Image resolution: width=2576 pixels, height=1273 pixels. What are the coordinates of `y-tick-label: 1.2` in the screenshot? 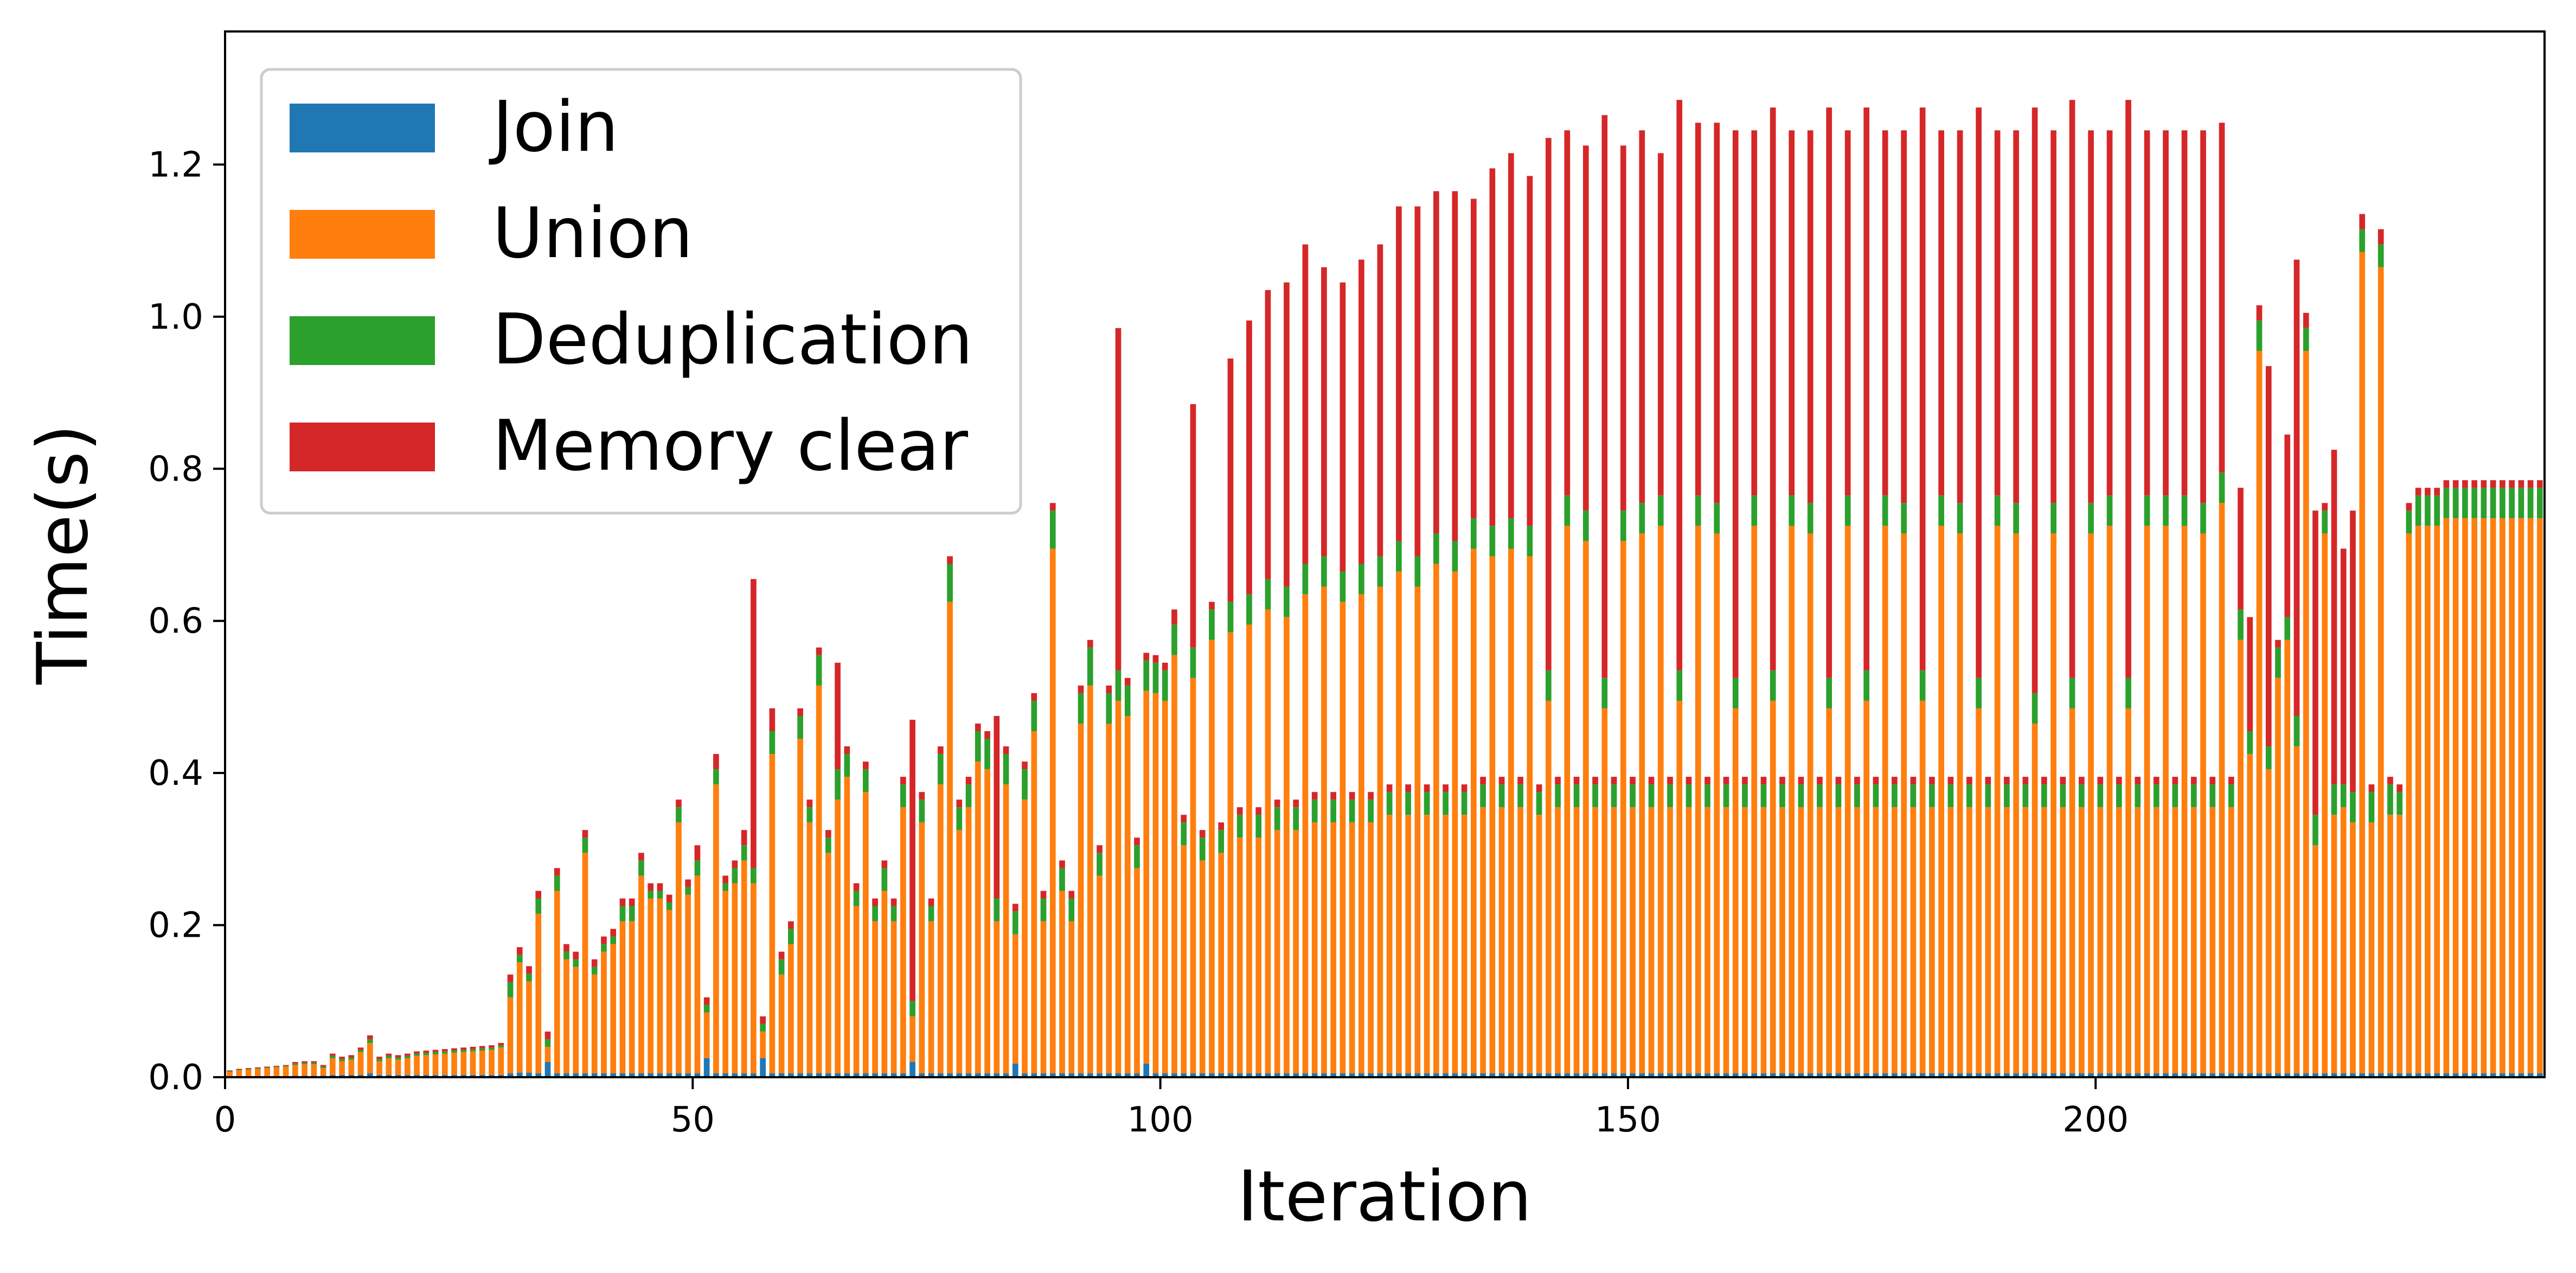 It's located at (175, 165).